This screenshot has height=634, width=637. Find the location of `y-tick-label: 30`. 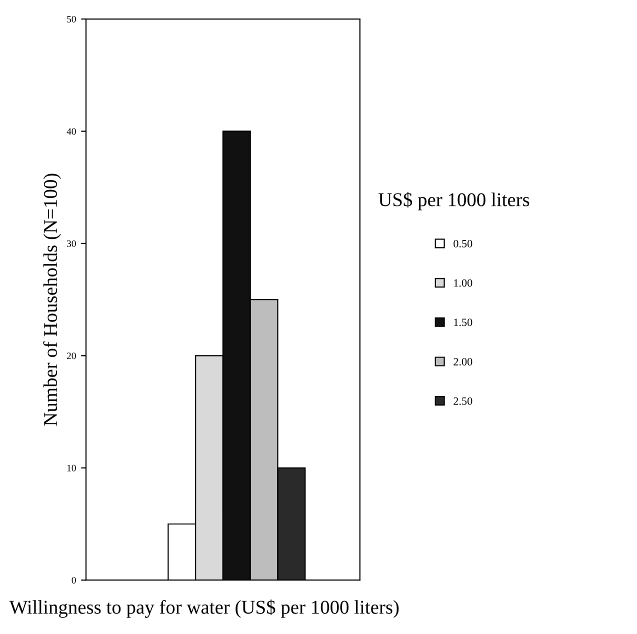

y-tick-label: 30 is located at coordinates (71, 243).